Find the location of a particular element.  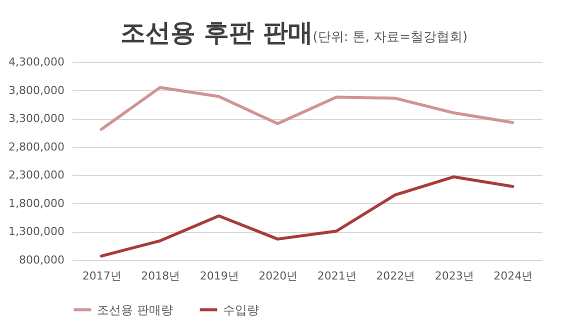

y-tick-label: 2,300,000 is located at coordinates (36, 175).